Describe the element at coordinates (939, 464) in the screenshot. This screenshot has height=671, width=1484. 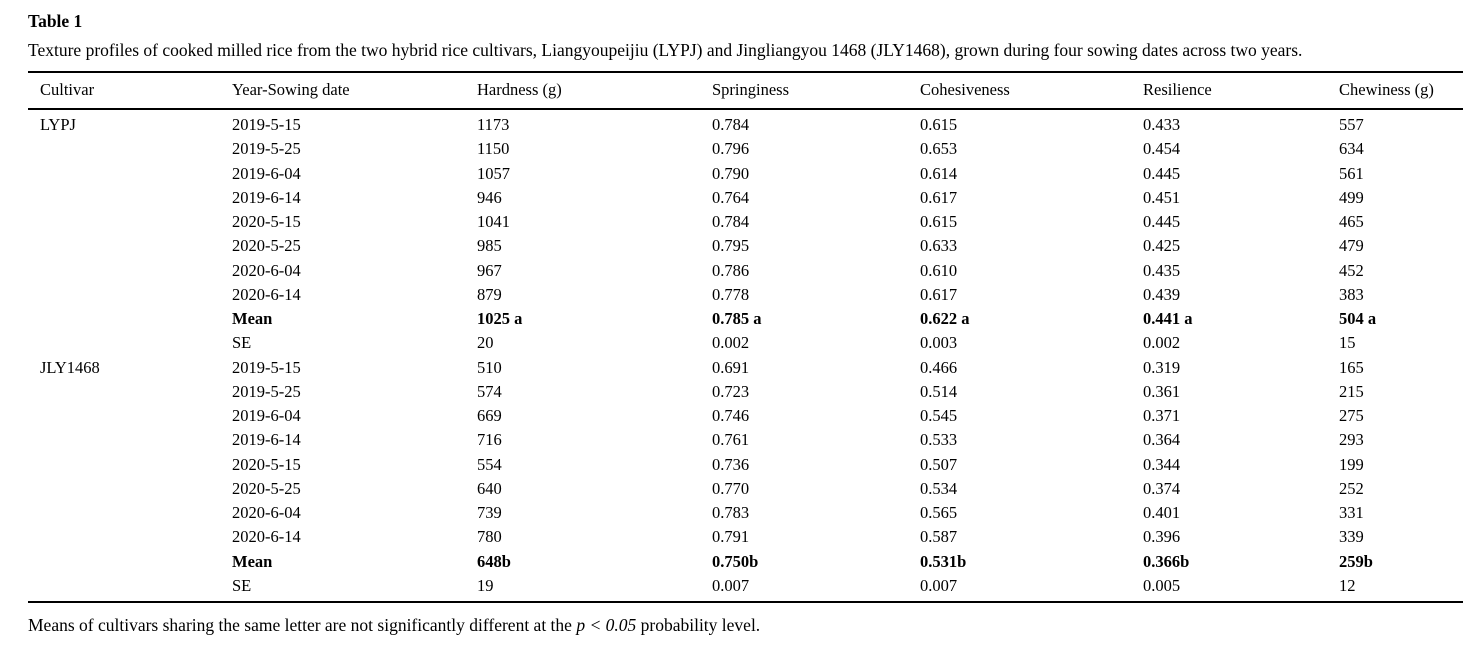
I see `value-cell: 0.507` at that location.